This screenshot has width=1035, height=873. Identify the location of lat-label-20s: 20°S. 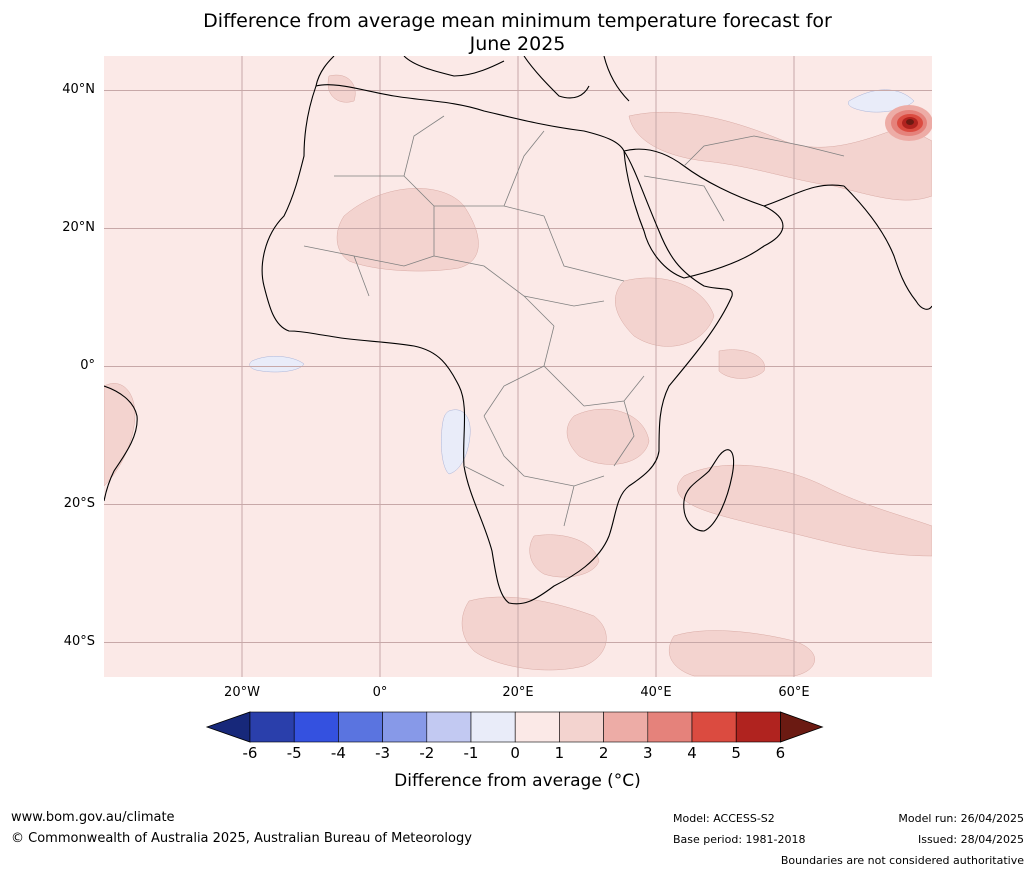
(79, 503).